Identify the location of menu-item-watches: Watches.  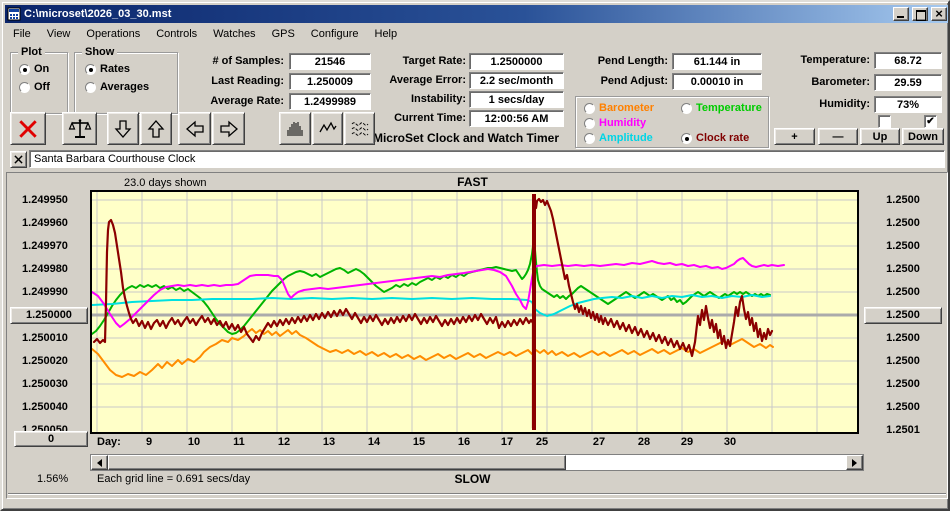
(234, 34).